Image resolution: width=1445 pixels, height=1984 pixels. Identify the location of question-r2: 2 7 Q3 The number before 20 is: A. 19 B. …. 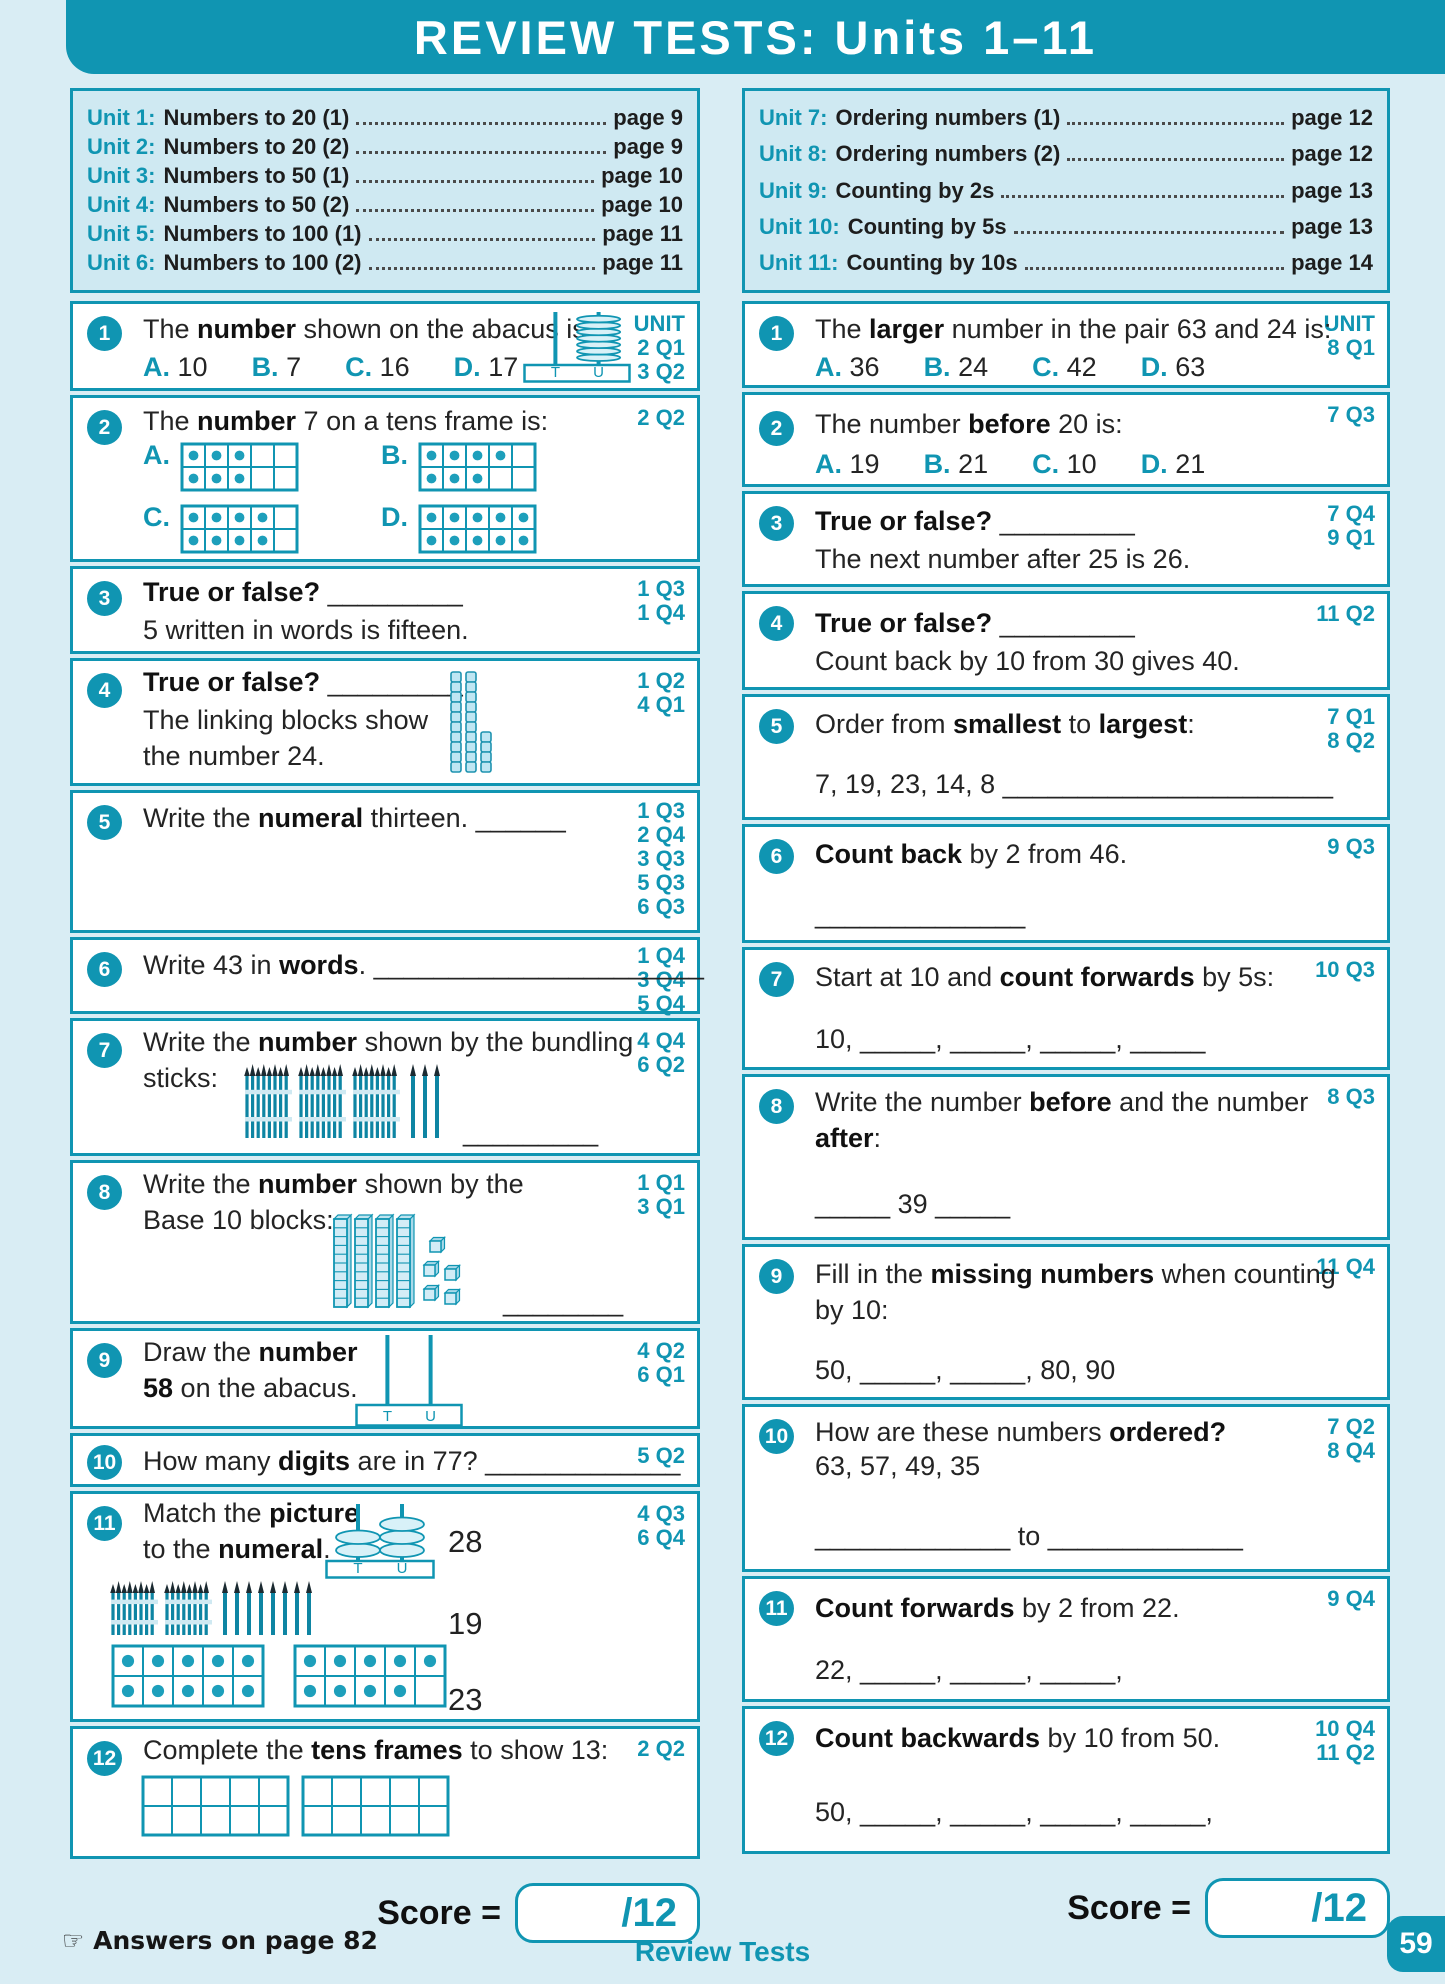
(1066, 439).